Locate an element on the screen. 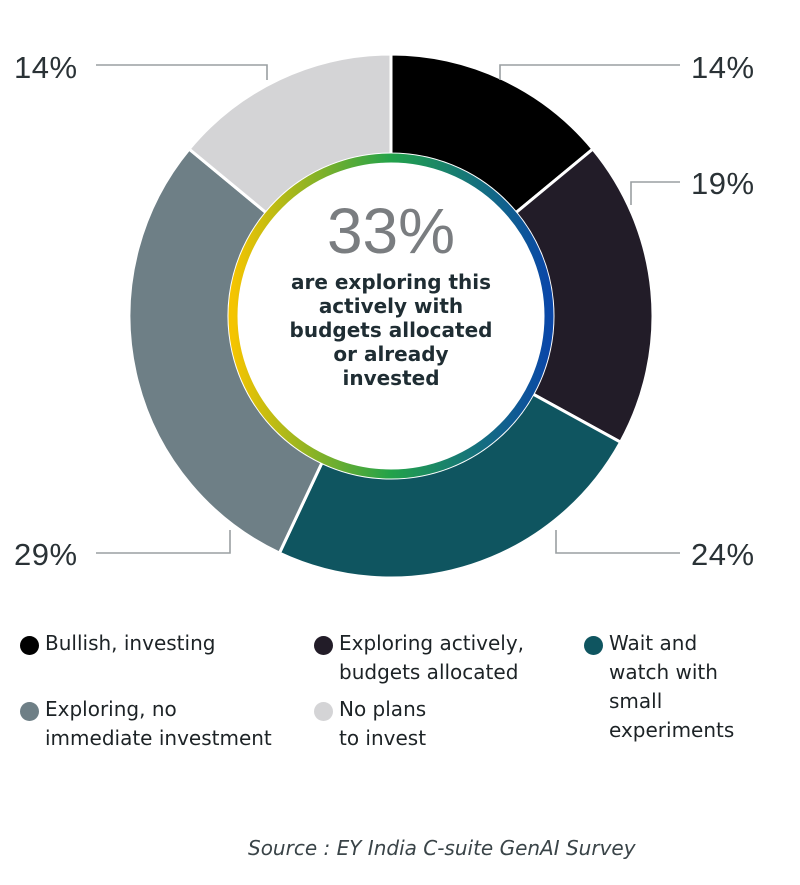 This screenshot has width=800, height=885. segment-wait-watch is located at coordinates (450, 486).